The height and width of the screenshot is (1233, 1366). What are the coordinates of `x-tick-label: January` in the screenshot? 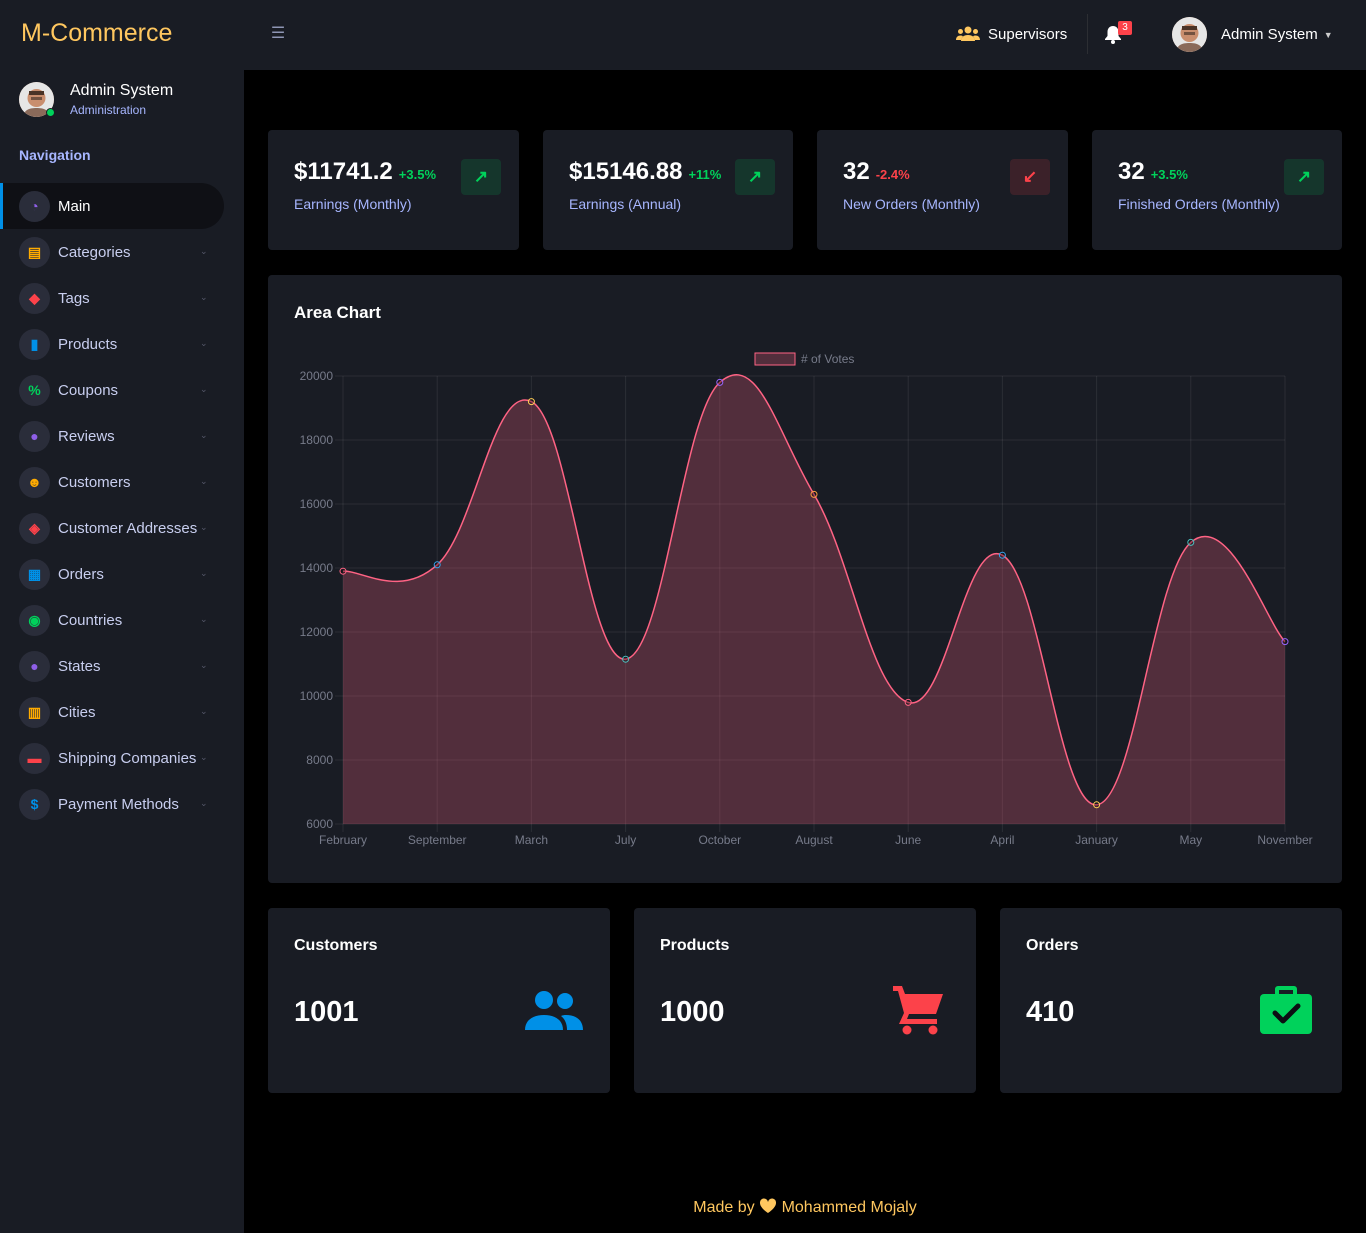 It's located at (1096, 840).